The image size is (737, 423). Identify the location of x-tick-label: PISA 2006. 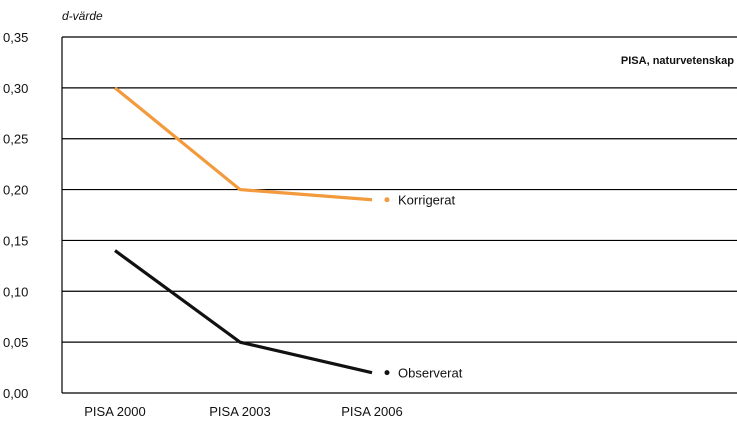
(371, 411).